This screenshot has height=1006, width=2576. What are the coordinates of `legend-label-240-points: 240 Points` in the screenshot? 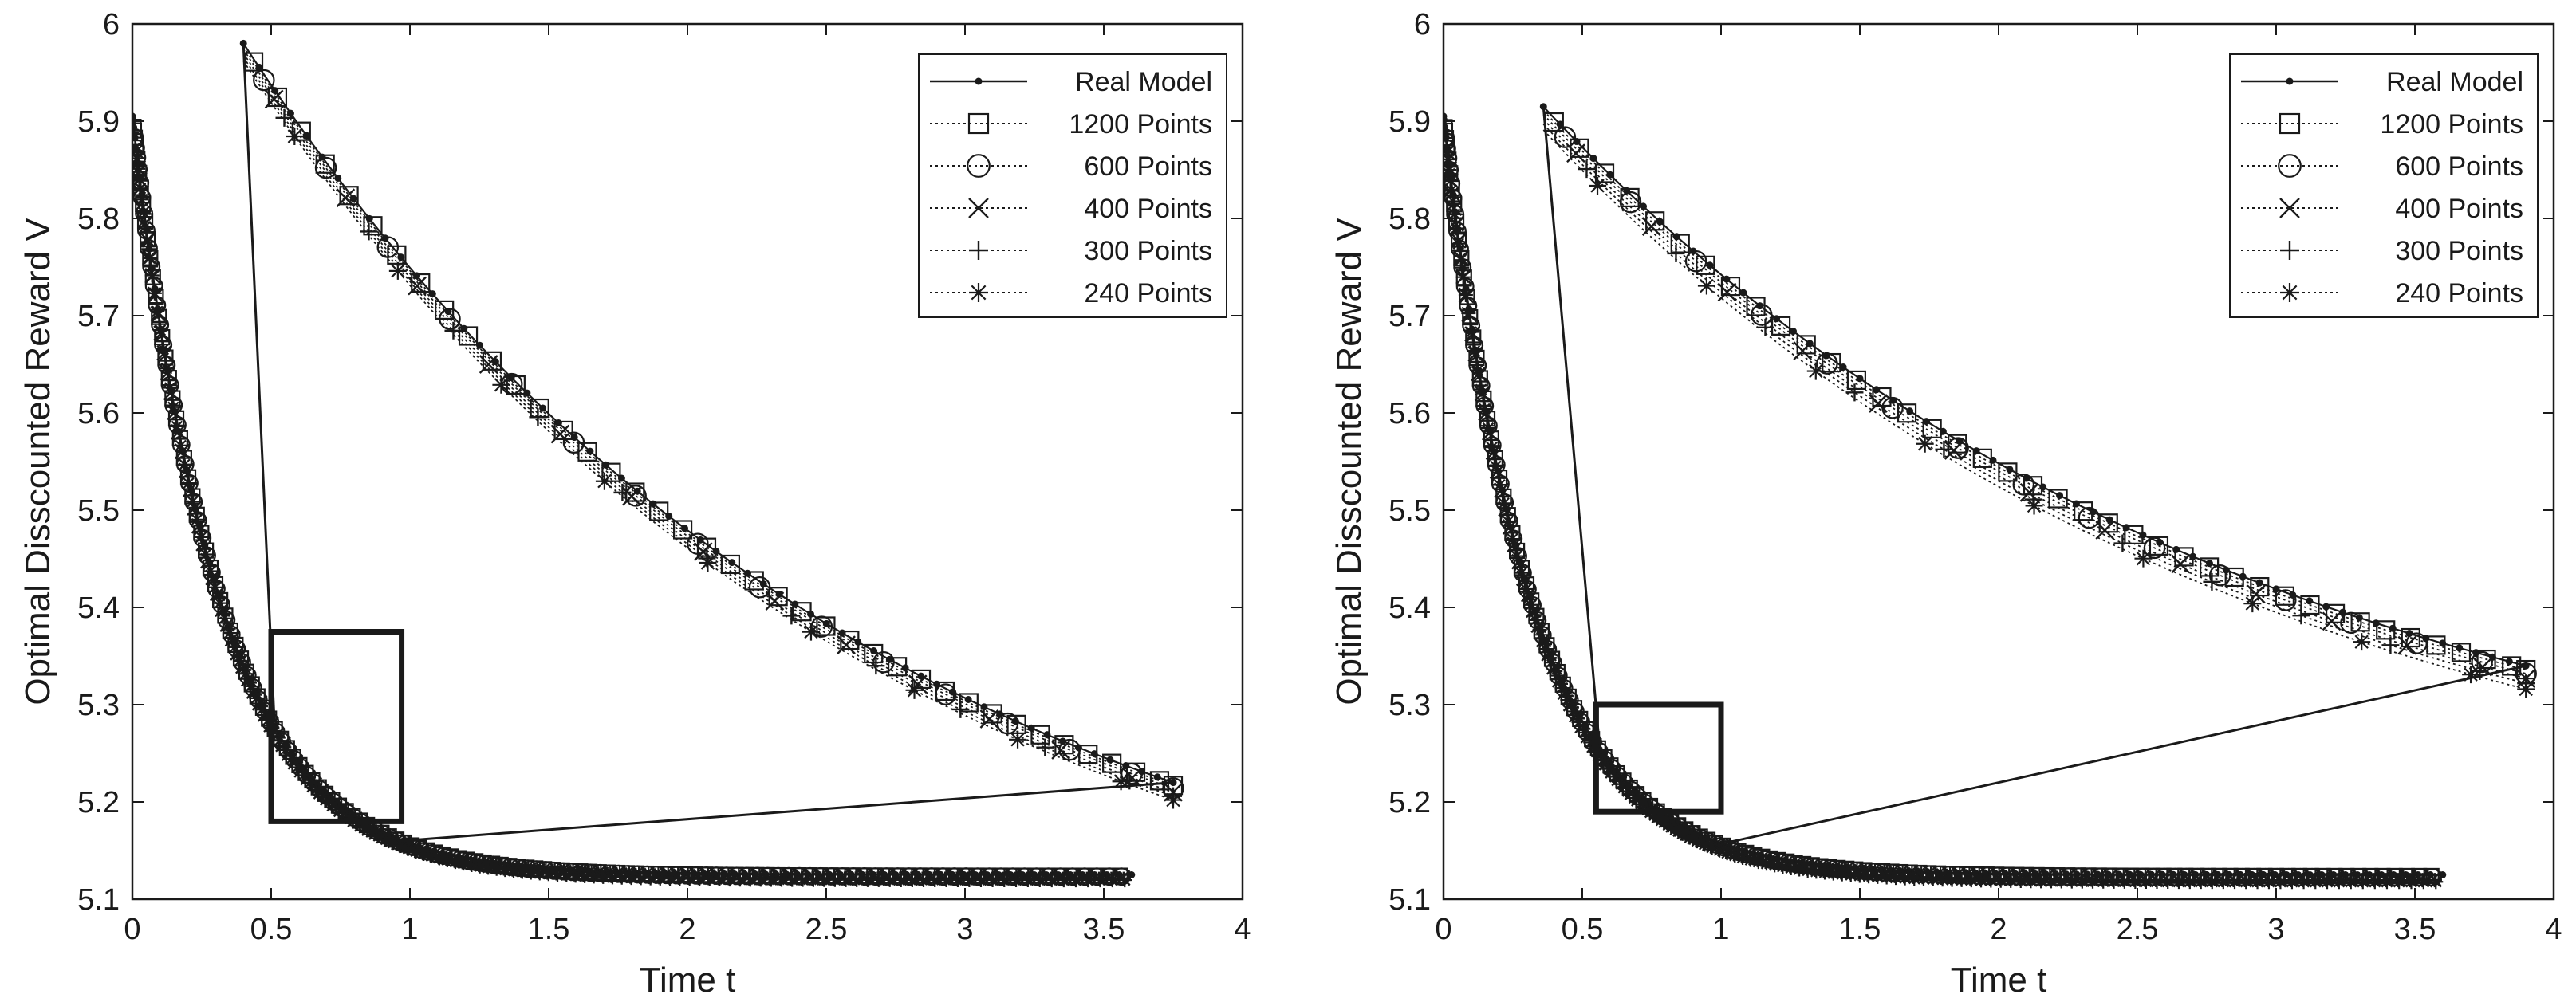 It's located at (1148, 293).